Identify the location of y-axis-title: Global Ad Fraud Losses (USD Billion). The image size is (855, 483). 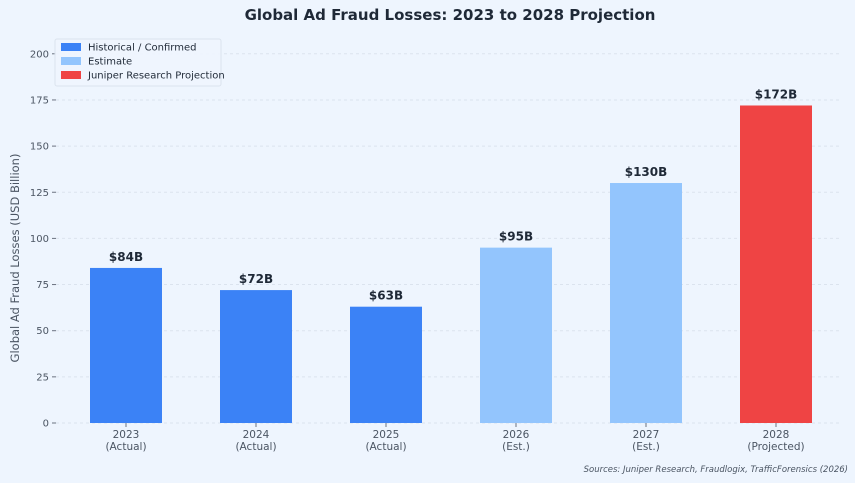
(15, 258).